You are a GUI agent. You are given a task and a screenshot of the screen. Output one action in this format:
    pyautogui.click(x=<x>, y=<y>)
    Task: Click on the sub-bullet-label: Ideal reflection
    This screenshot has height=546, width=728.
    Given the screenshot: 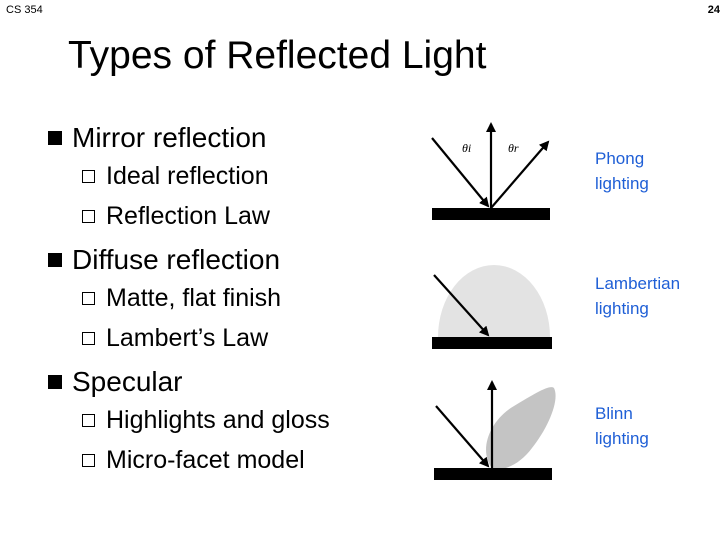 What is the action you would take?
    pyautogui.click(x=187, y=175)
    